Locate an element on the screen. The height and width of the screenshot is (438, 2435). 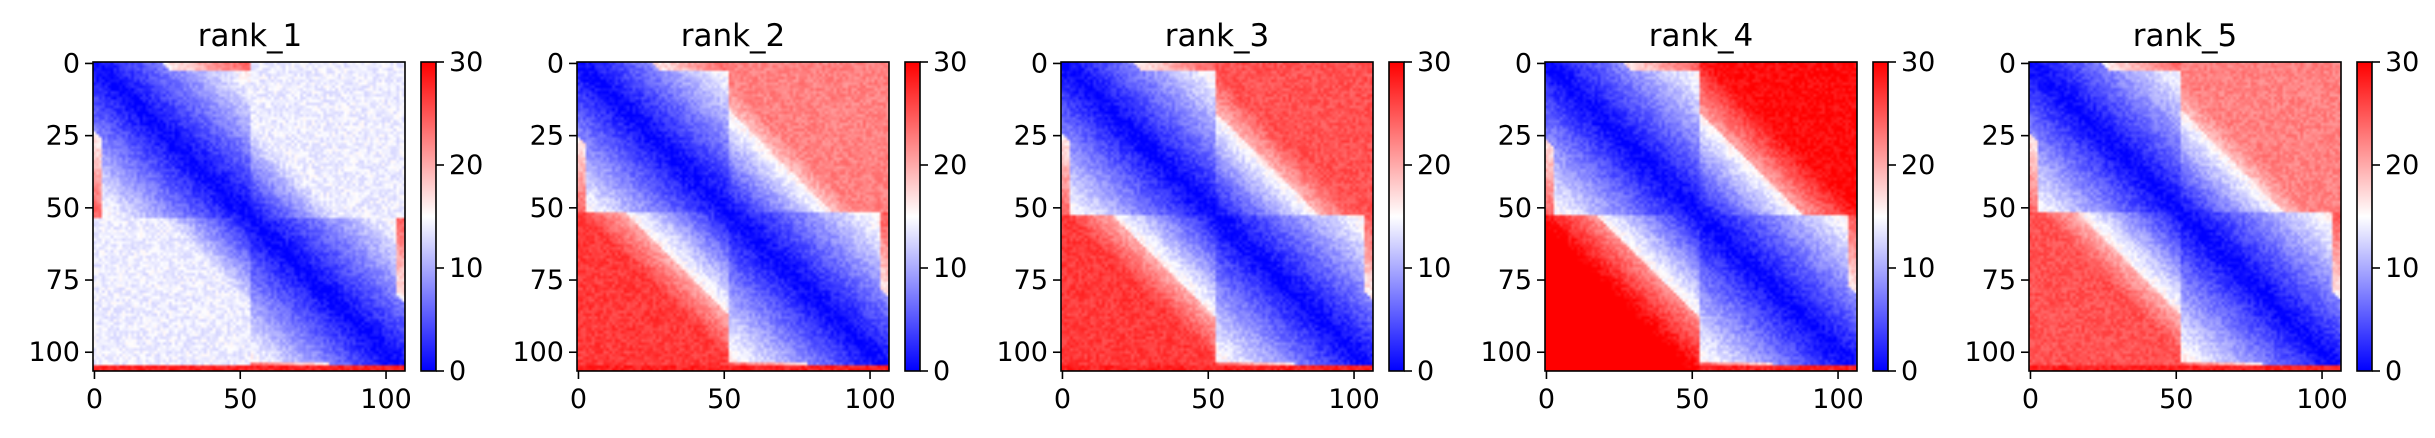
panel-title: rank_3 is located at coordinates (1217, 36).